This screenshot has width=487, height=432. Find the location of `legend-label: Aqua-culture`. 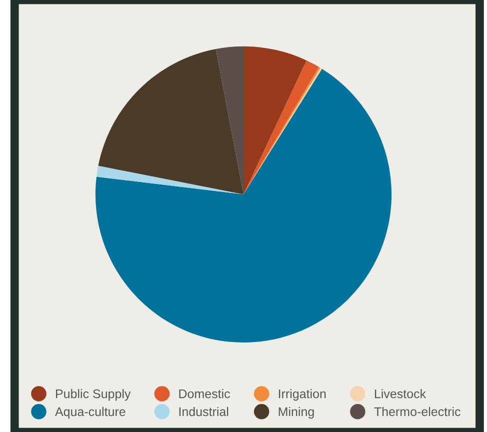

legend-label: Aqua-culture is located at coordinates (90, 412).